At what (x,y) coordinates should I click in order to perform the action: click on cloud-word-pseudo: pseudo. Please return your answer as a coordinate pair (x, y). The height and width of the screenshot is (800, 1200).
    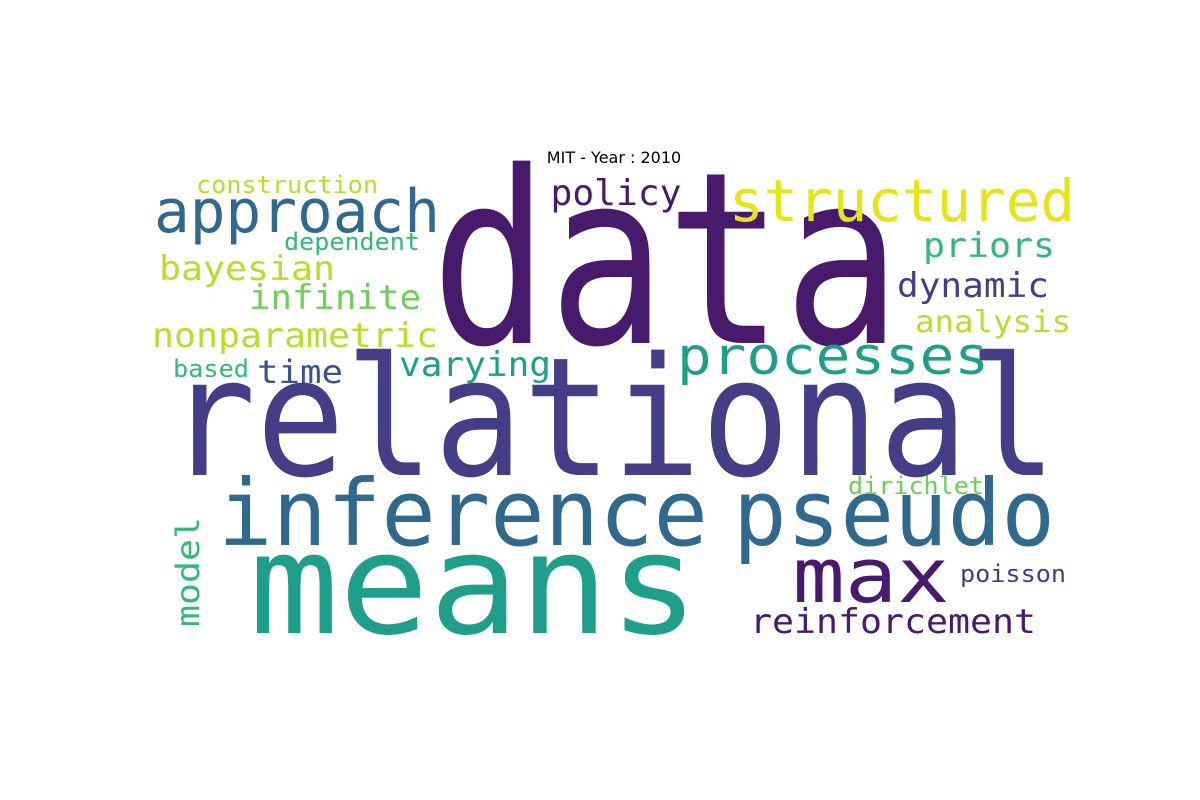
    Looking at the image, I should click on (894, 513).